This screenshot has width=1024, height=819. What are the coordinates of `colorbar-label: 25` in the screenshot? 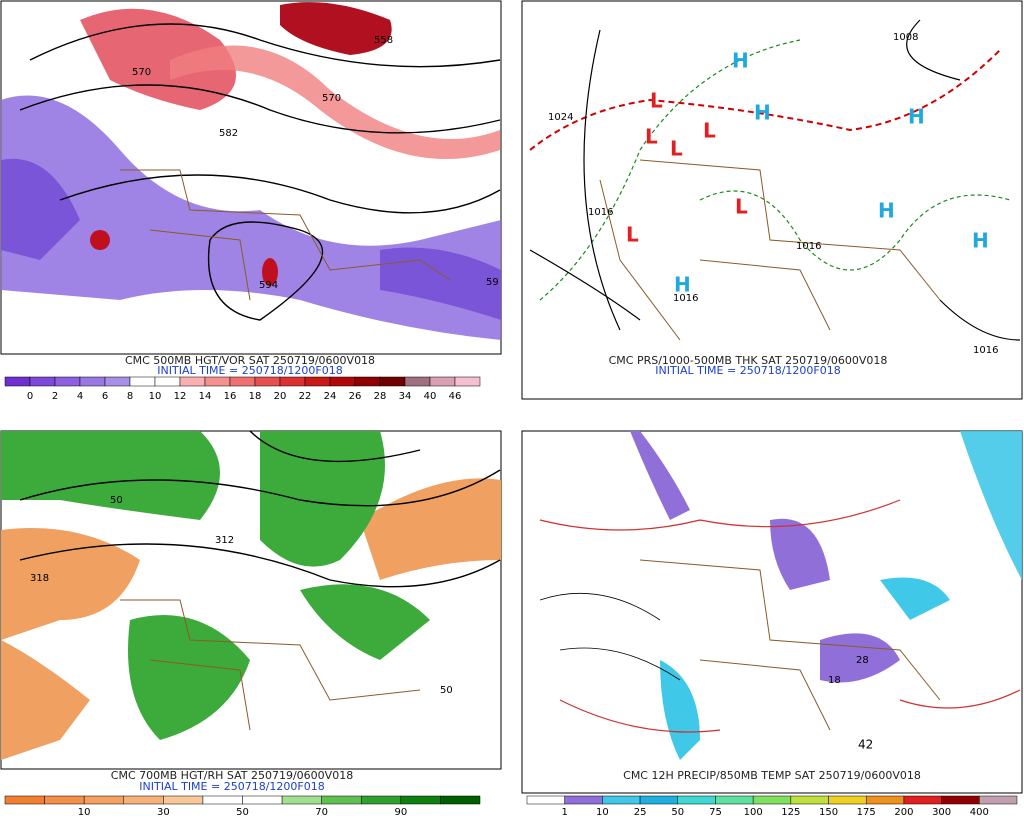 It's located at (640, 812).